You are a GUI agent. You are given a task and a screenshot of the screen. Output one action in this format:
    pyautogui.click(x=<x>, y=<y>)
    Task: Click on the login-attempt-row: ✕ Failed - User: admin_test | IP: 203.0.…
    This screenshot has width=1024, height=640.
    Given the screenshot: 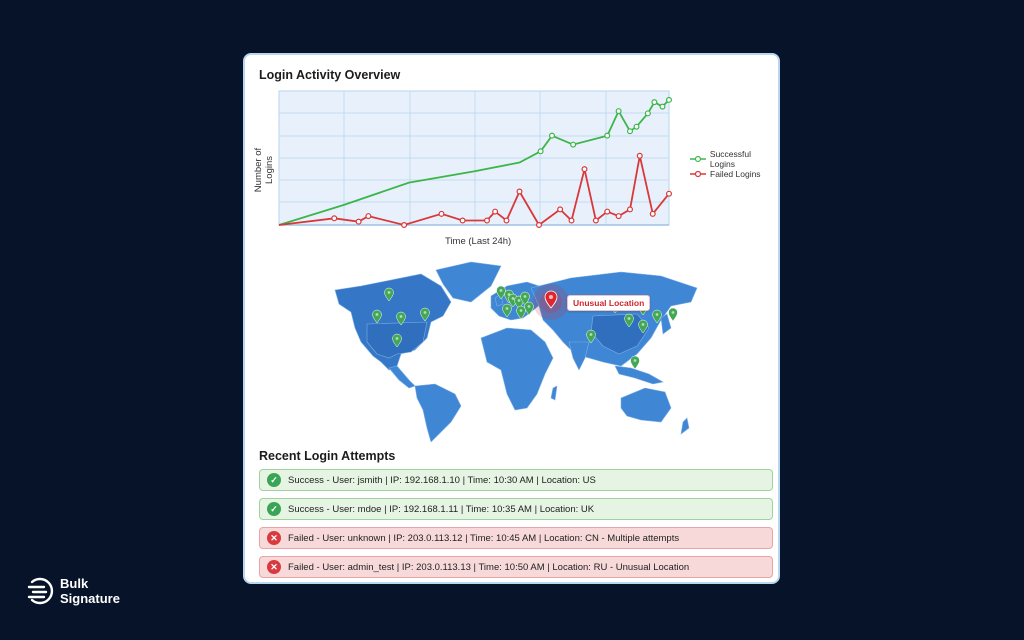 What is the action you would take?
    pyautogui.click(x=516, y=567)
    